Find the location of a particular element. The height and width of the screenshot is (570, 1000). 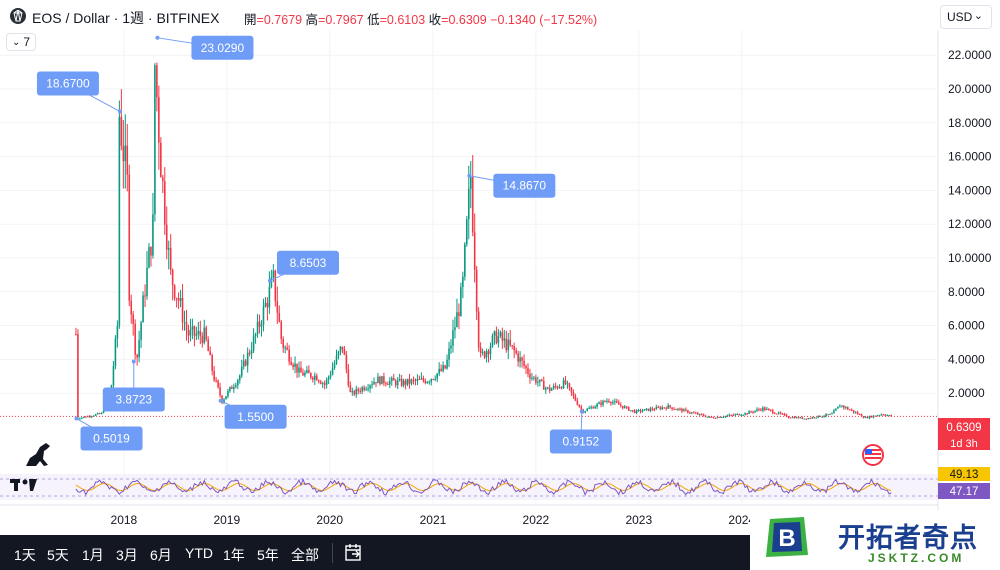

x-tick-label: 2021 is located at coordinates (433, 520).